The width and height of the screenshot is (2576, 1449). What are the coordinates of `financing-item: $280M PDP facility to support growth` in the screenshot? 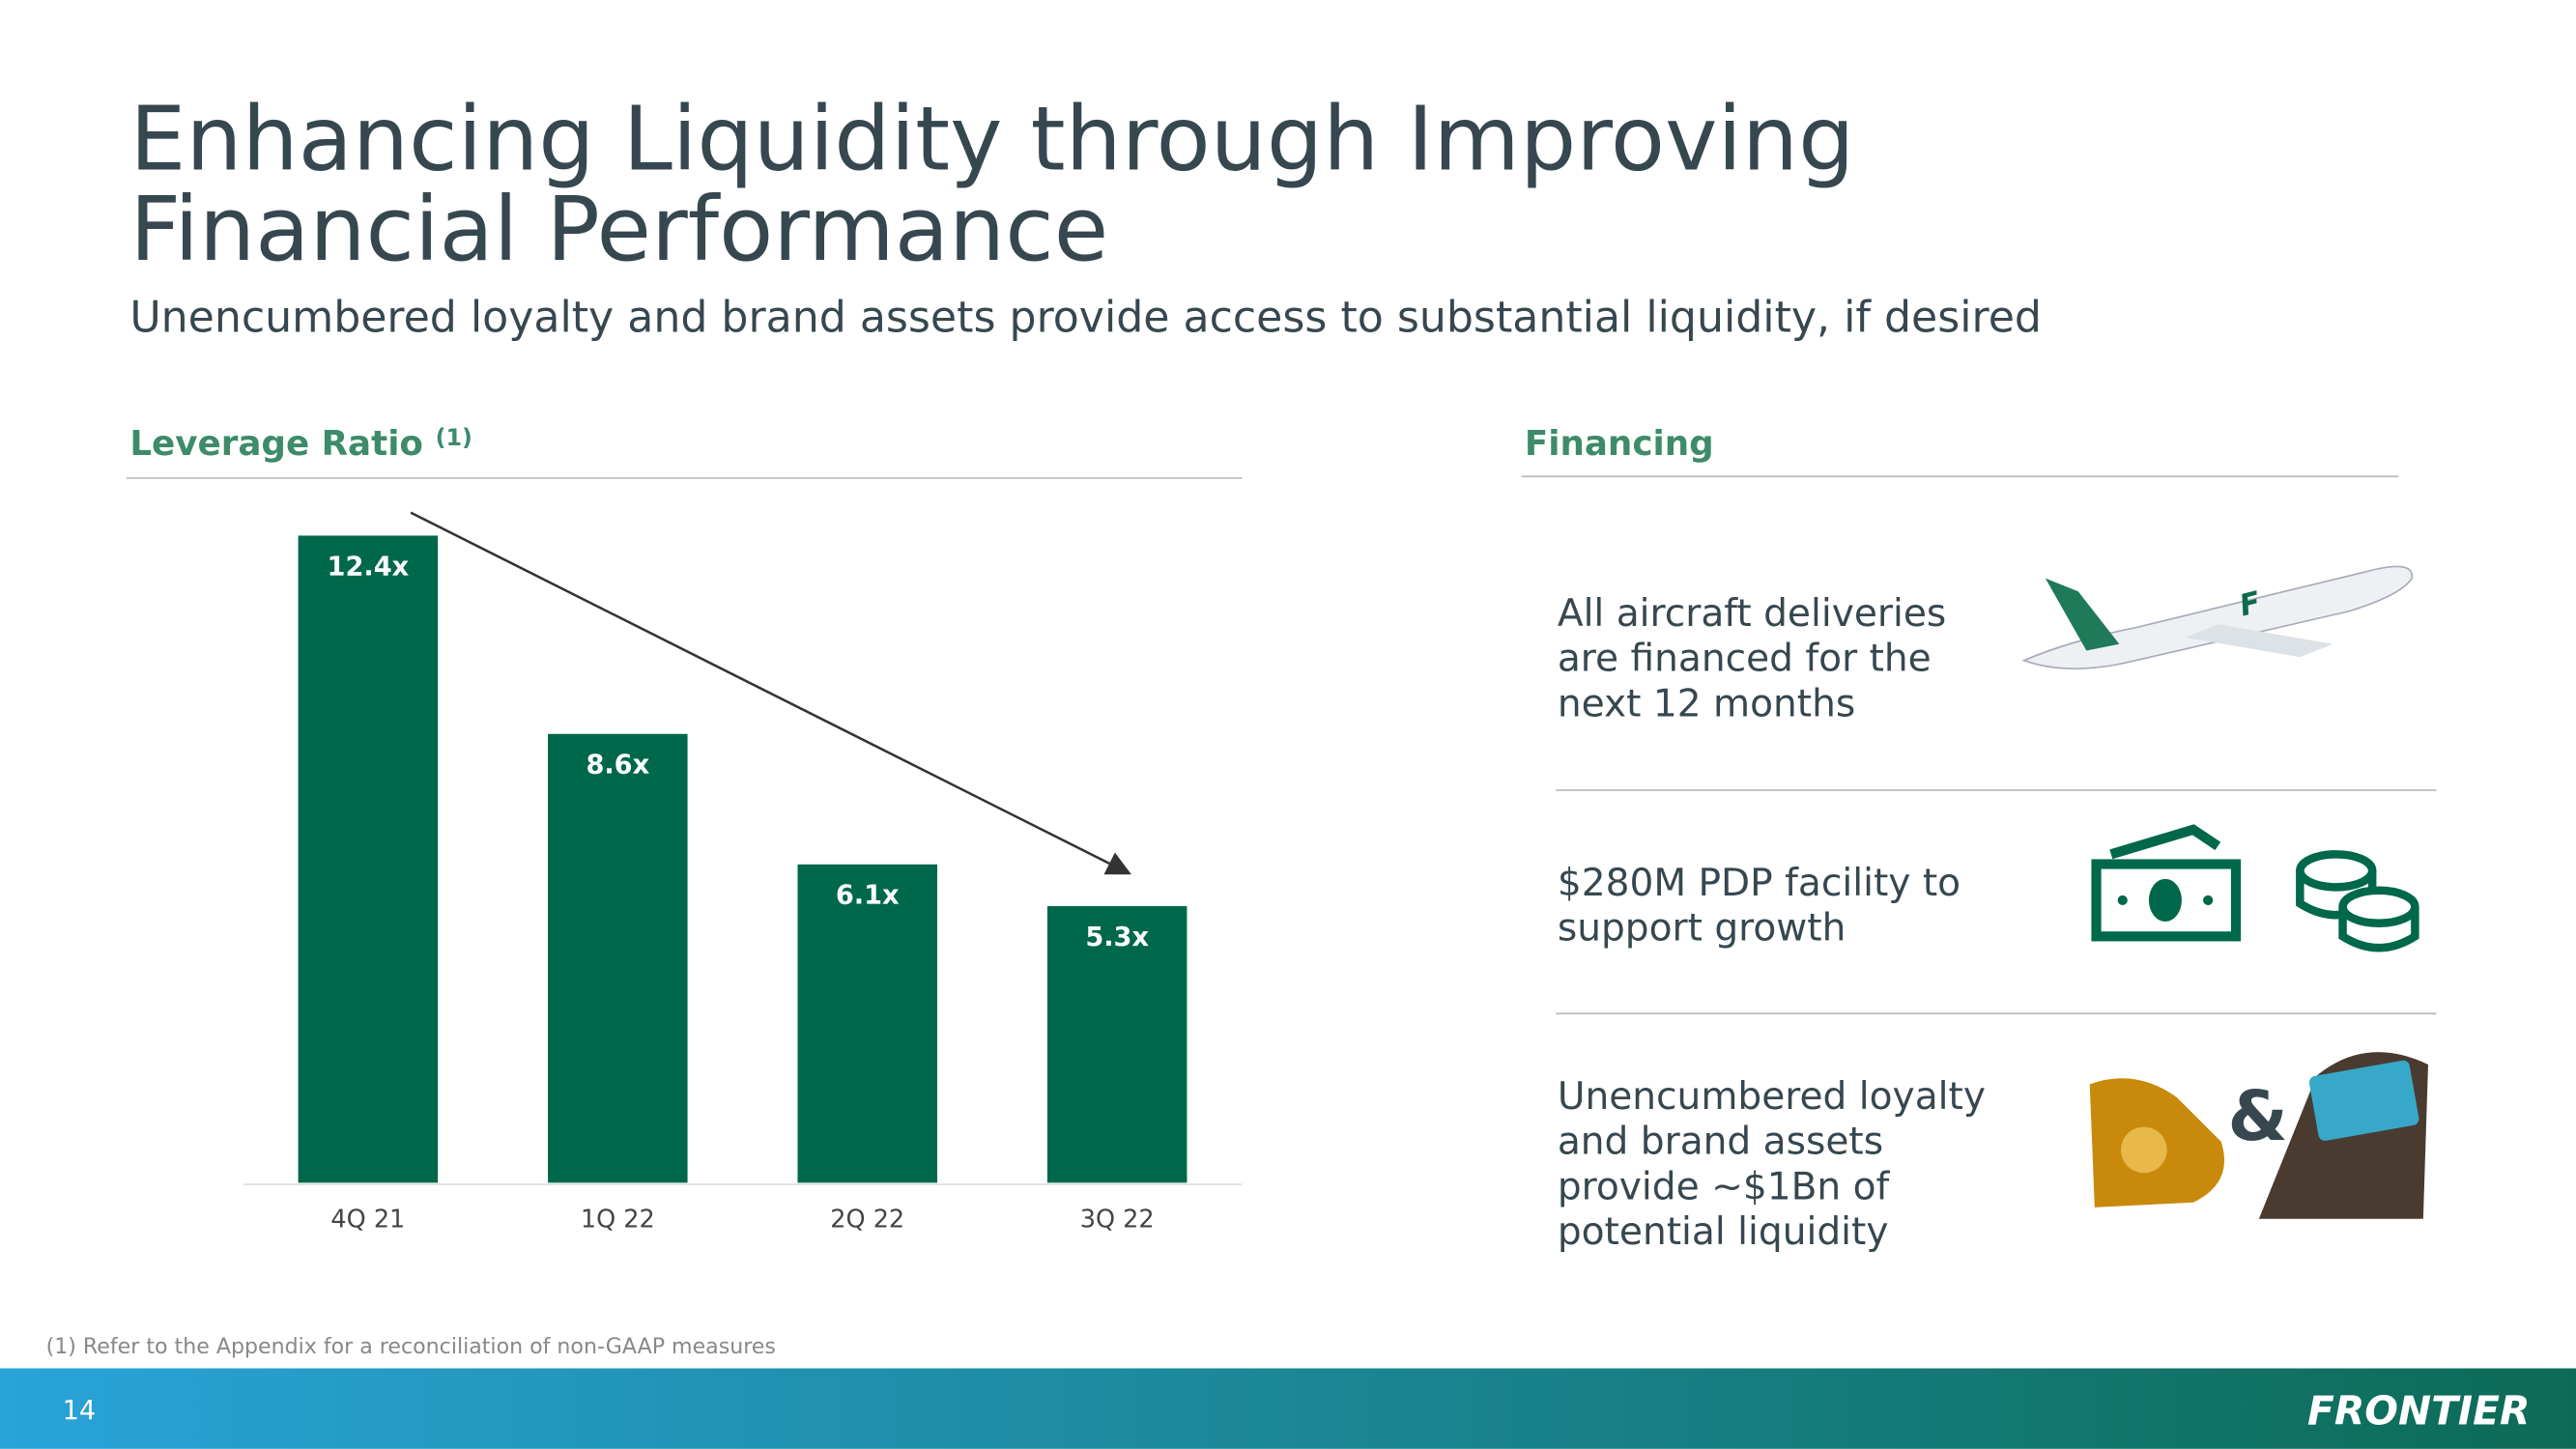 It's located at (1760, 906).